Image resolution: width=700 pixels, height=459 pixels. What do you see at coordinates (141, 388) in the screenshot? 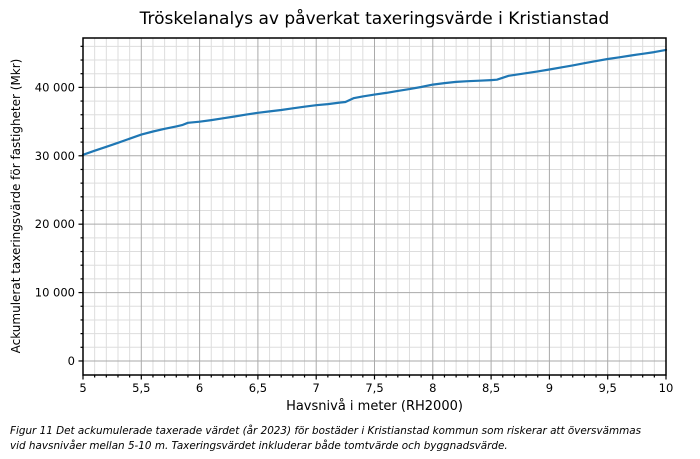
I see `x-tick-label: 5,5` at bounding box center [141, 388].